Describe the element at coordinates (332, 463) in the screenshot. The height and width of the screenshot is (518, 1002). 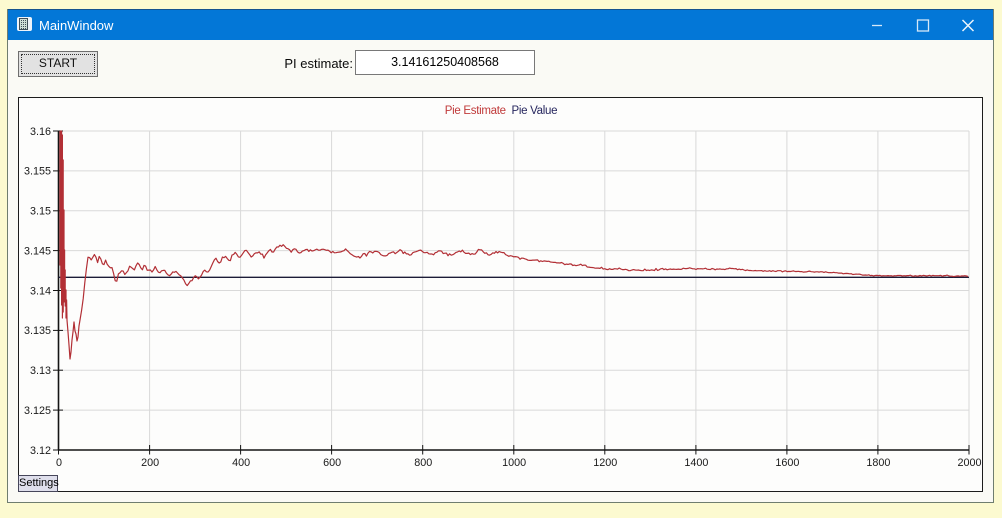
I see `svg-text: 600` at that location.